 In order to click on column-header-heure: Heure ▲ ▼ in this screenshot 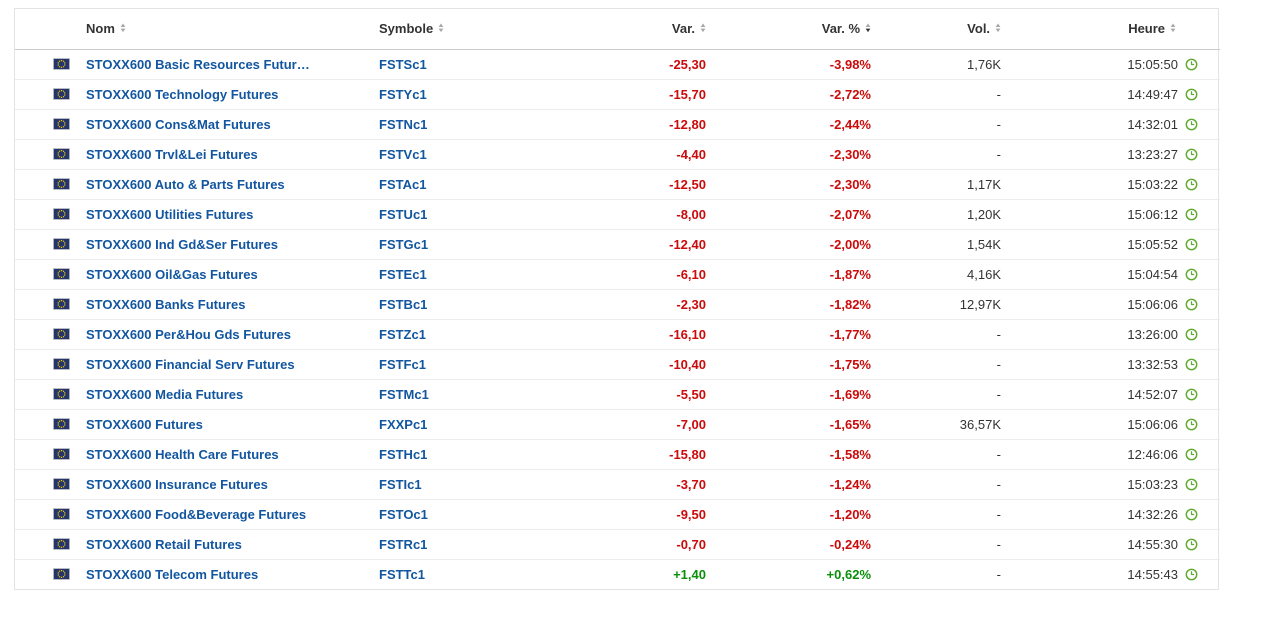, I will do `click(1110, 29)`.